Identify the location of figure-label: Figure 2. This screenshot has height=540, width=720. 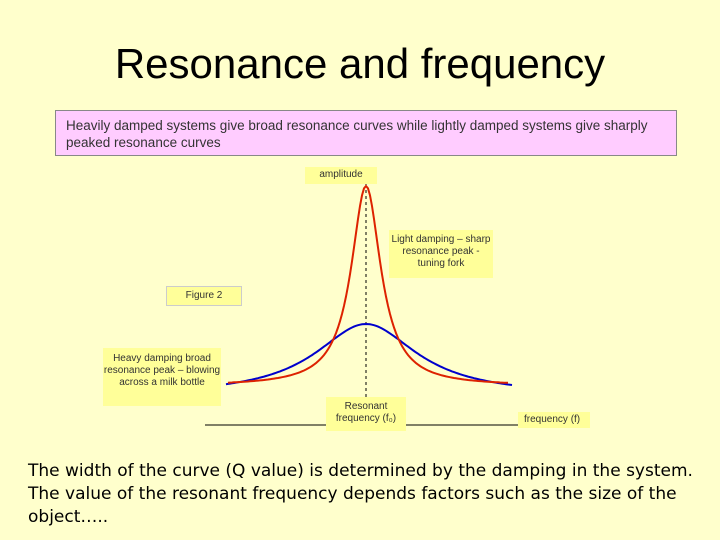
(204, 296).